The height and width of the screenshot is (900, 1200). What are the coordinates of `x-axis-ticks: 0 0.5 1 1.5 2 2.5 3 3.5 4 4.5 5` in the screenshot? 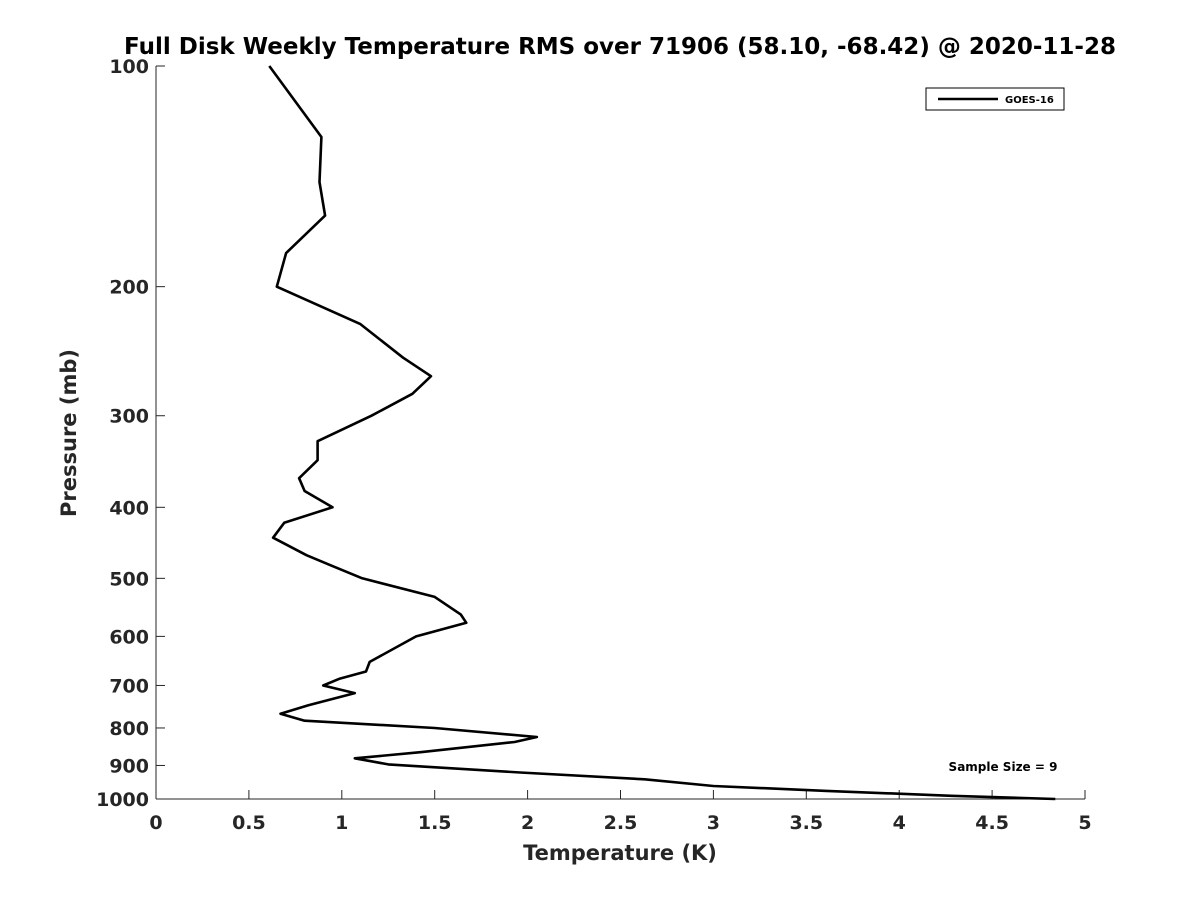 It's located at (620, 812).